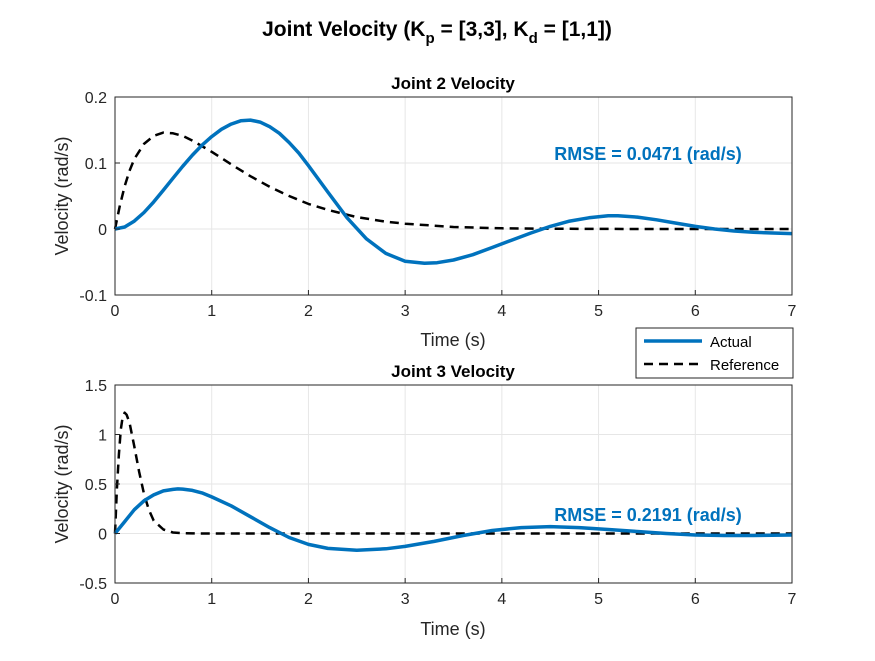 The height and width of the screenshot is (661, 875). I want to click on legend-box, so click(714, 353).